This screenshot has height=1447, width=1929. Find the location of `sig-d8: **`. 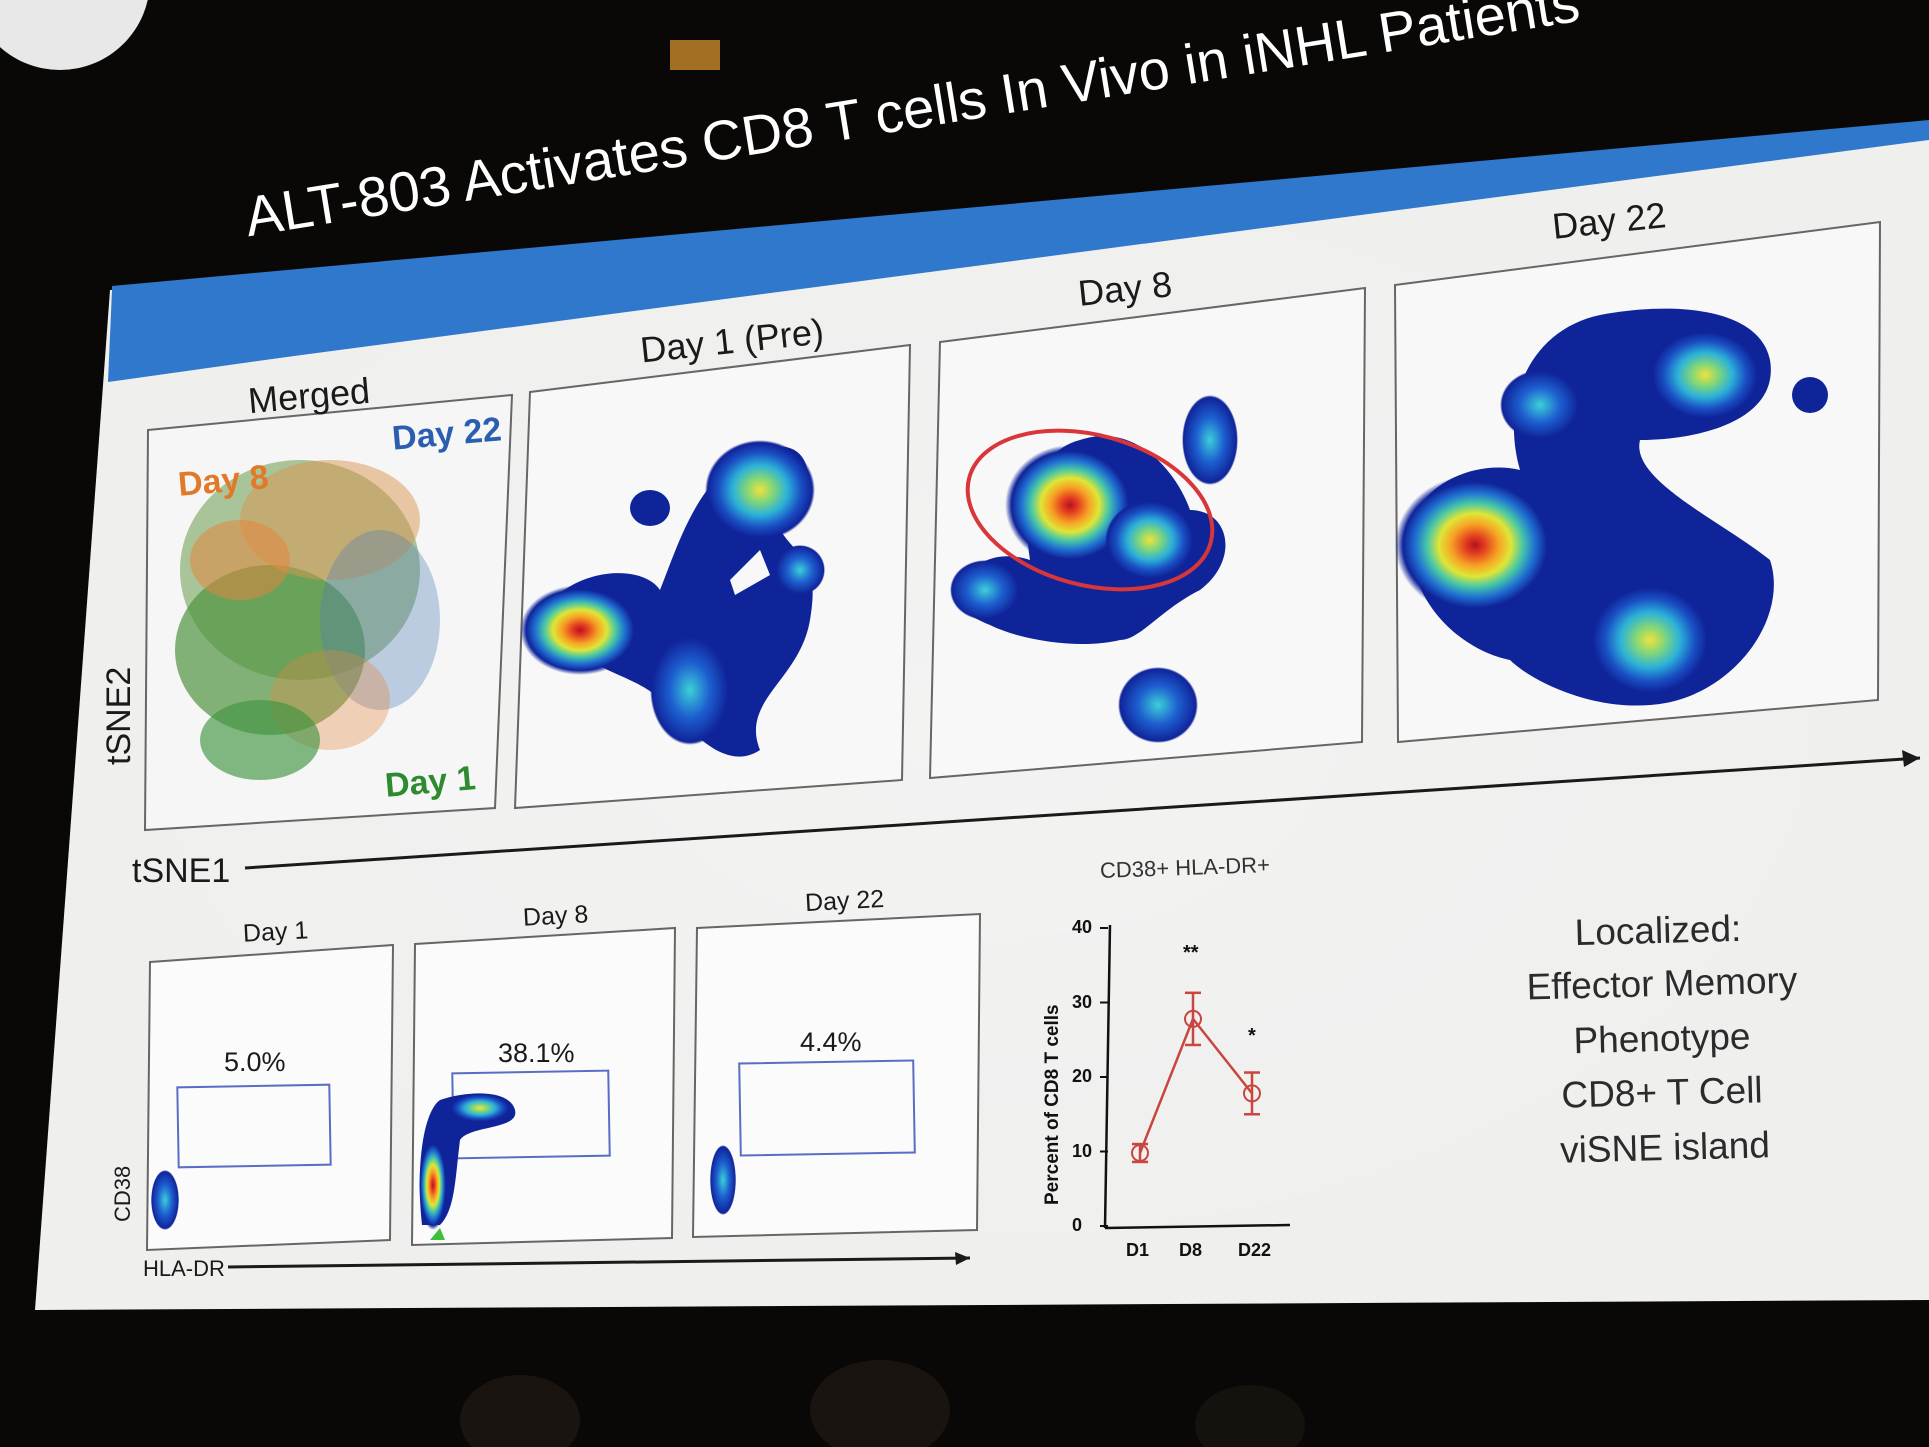

sig-d8: ** is located at coordinates (1191, 953).